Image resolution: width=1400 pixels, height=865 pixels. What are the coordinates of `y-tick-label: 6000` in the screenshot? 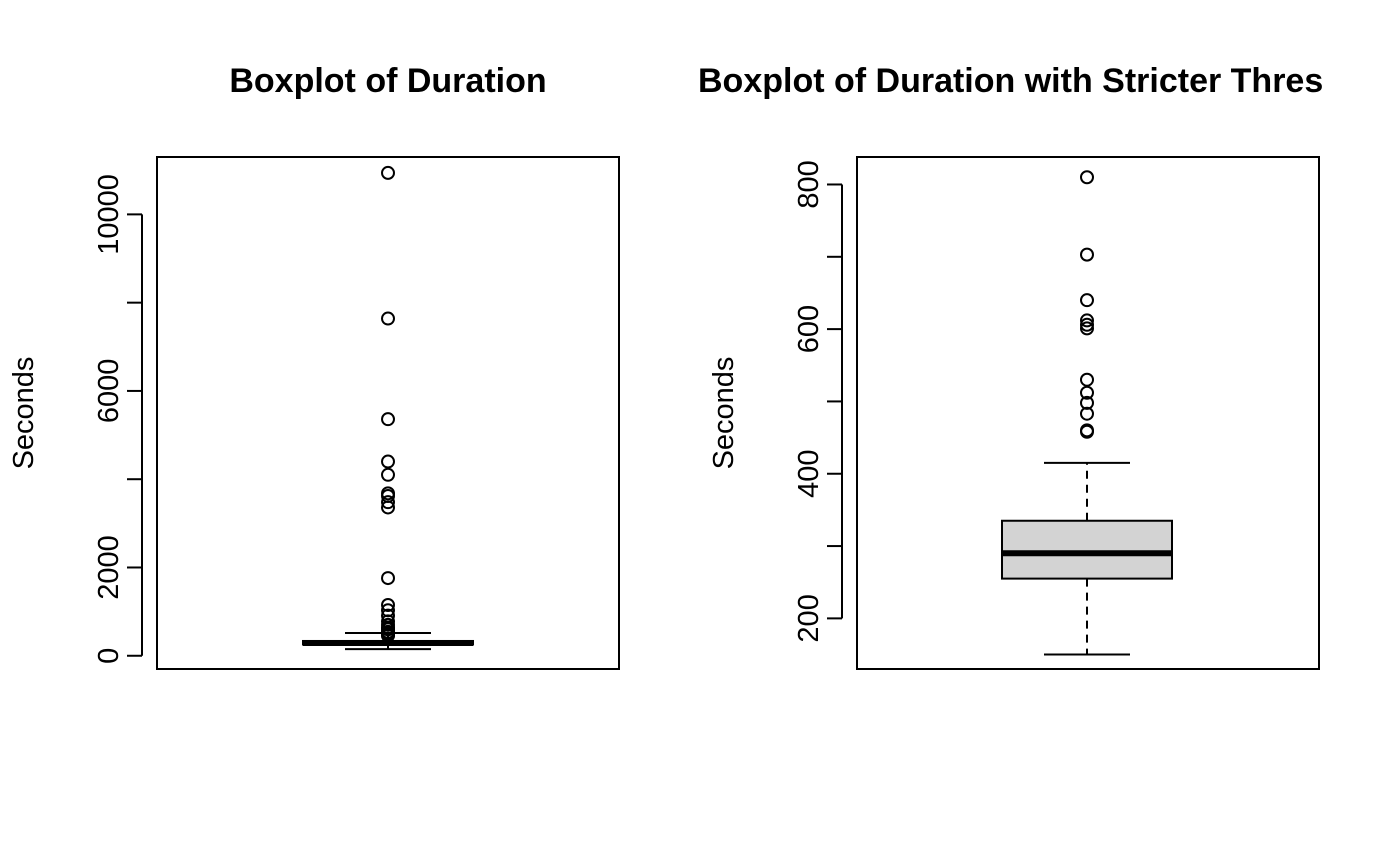 It's located at (109, 391).